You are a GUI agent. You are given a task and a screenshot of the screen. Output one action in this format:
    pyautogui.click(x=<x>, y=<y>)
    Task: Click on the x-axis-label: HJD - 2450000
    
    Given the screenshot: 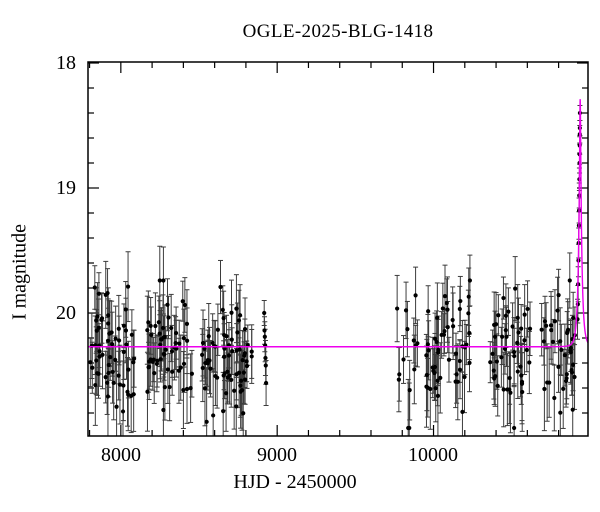 What is the action you would take?
    pyautogui.click(x=295, y=482)
    